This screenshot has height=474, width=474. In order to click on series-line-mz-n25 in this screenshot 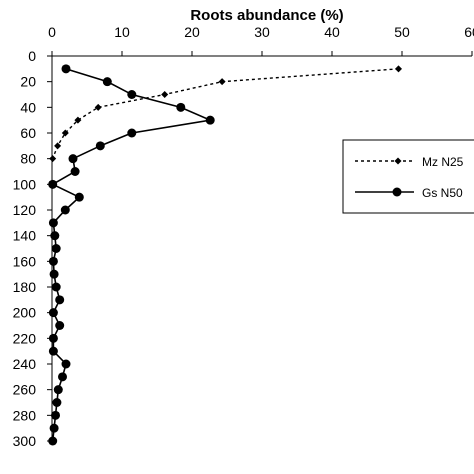, I will do `click(225, 113)`.